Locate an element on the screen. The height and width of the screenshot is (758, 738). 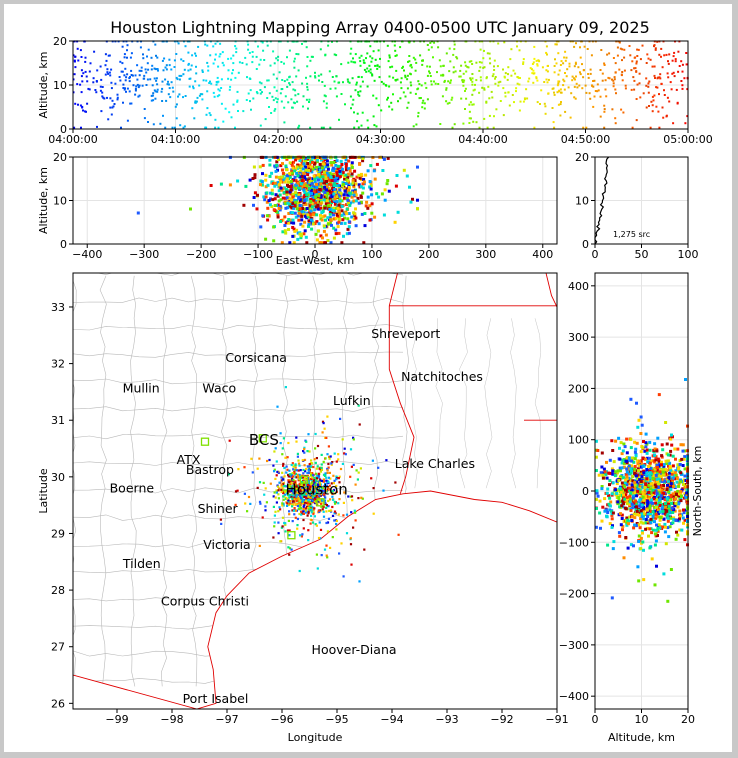
parish-line is located at coordinates (488, 403).